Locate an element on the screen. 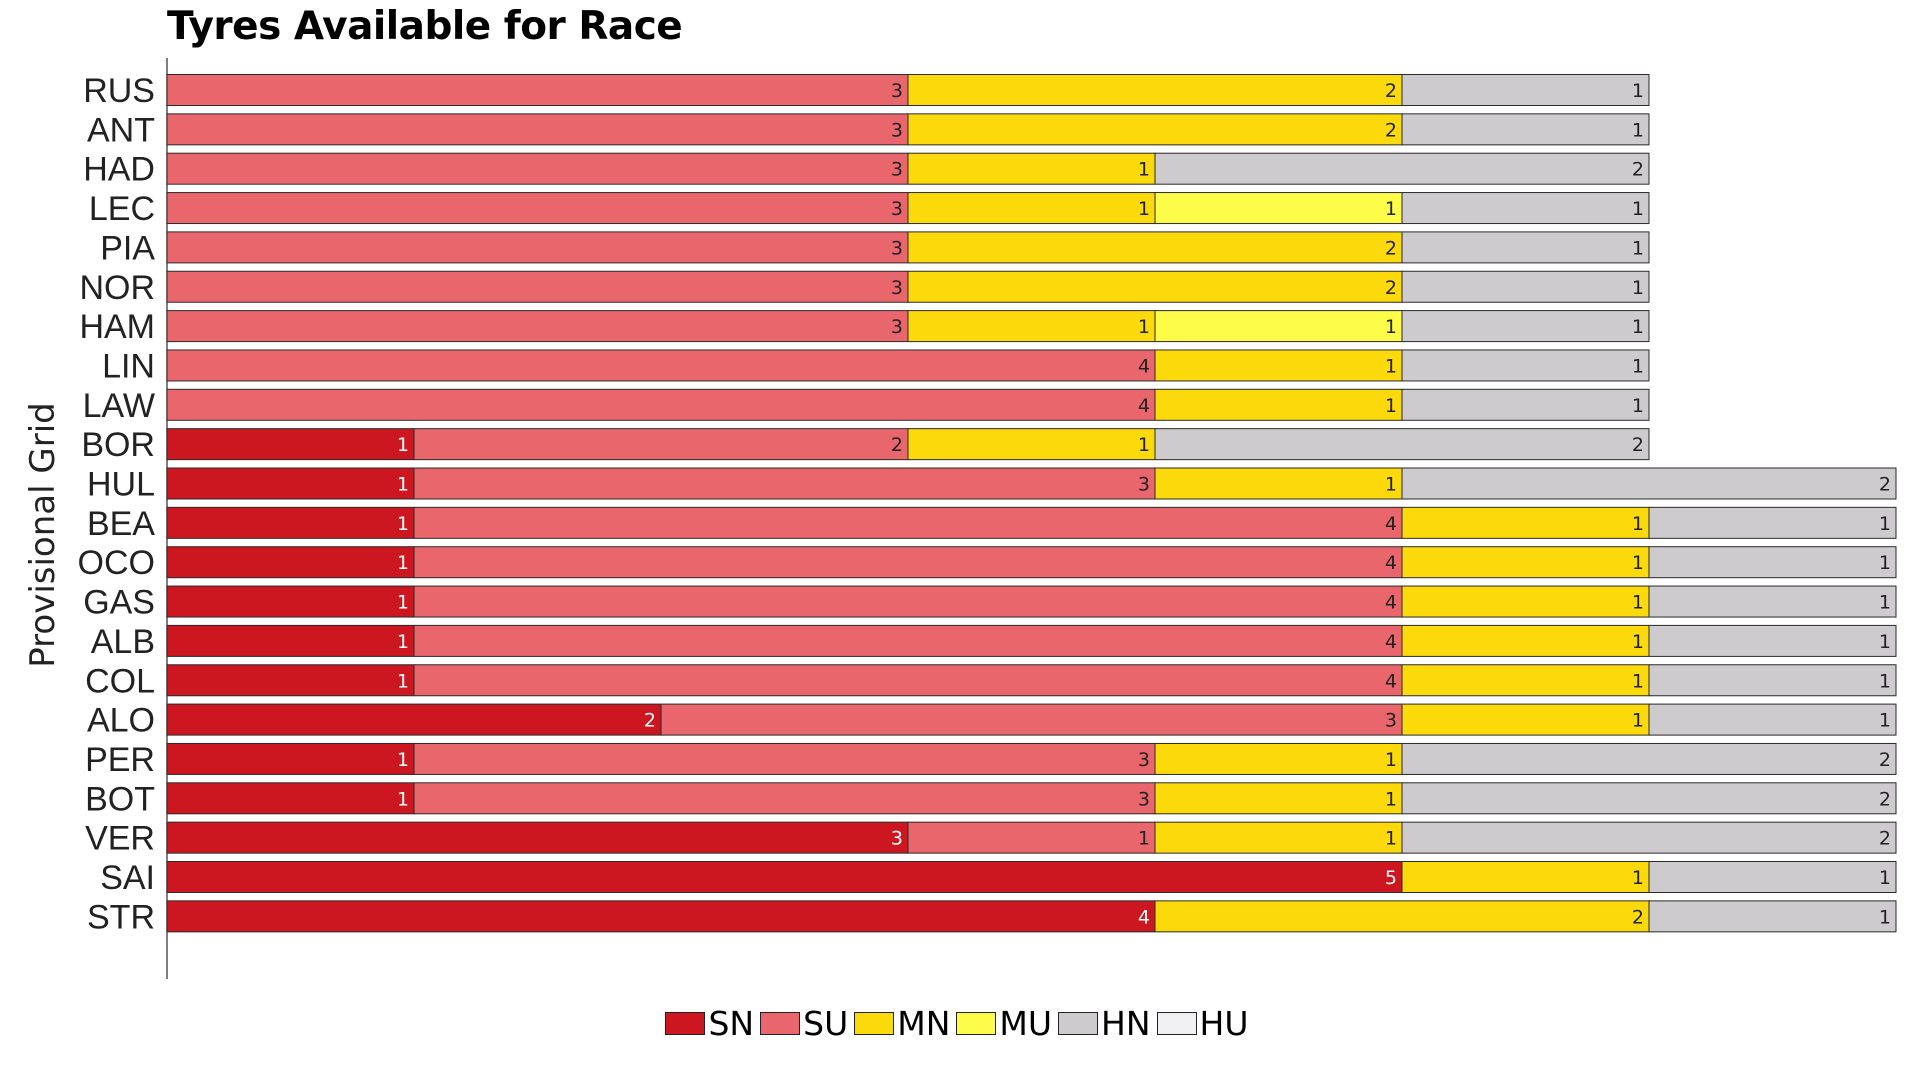  bar-alo-mn is located at coordinates (1525, 719).